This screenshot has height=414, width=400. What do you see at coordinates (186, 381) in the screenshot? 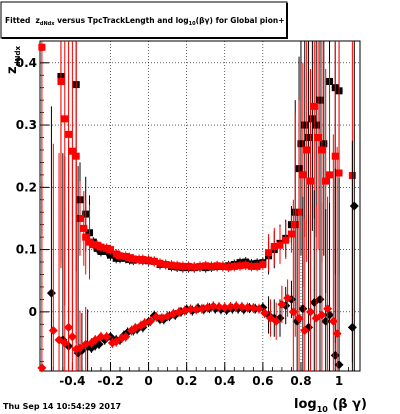
I see `x-tick-label: 0.2` at bounding box center [186, 381].